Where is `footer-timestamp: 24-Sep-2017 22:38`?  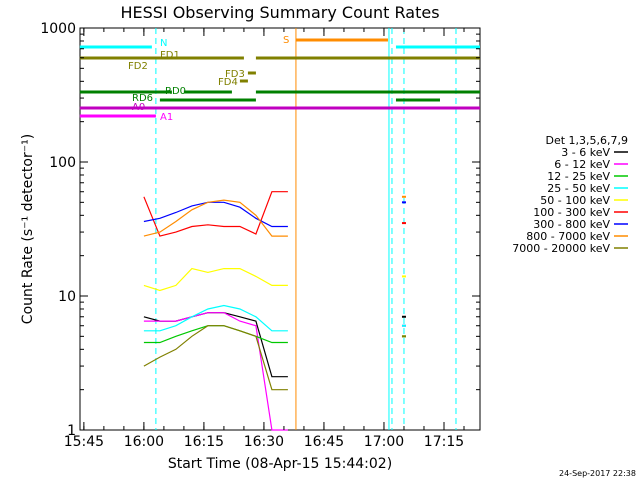
footer-timestamp: 24-Sep-2017 22:38 is located at coordinates (597, 473).